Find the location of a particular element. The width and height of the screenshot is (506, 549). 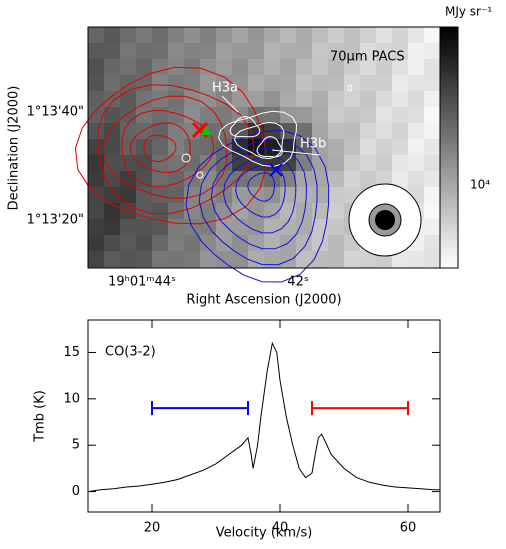

colorbar-tick-label: 10⁴ is located at coordinates (480, 185).